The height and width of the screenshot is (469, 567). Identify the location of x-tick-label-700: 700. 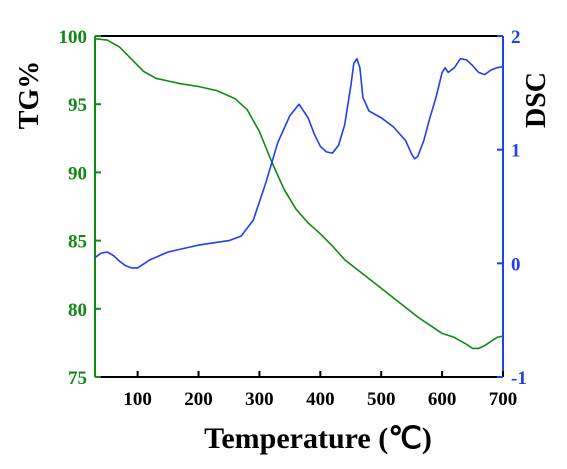
(503, 399).